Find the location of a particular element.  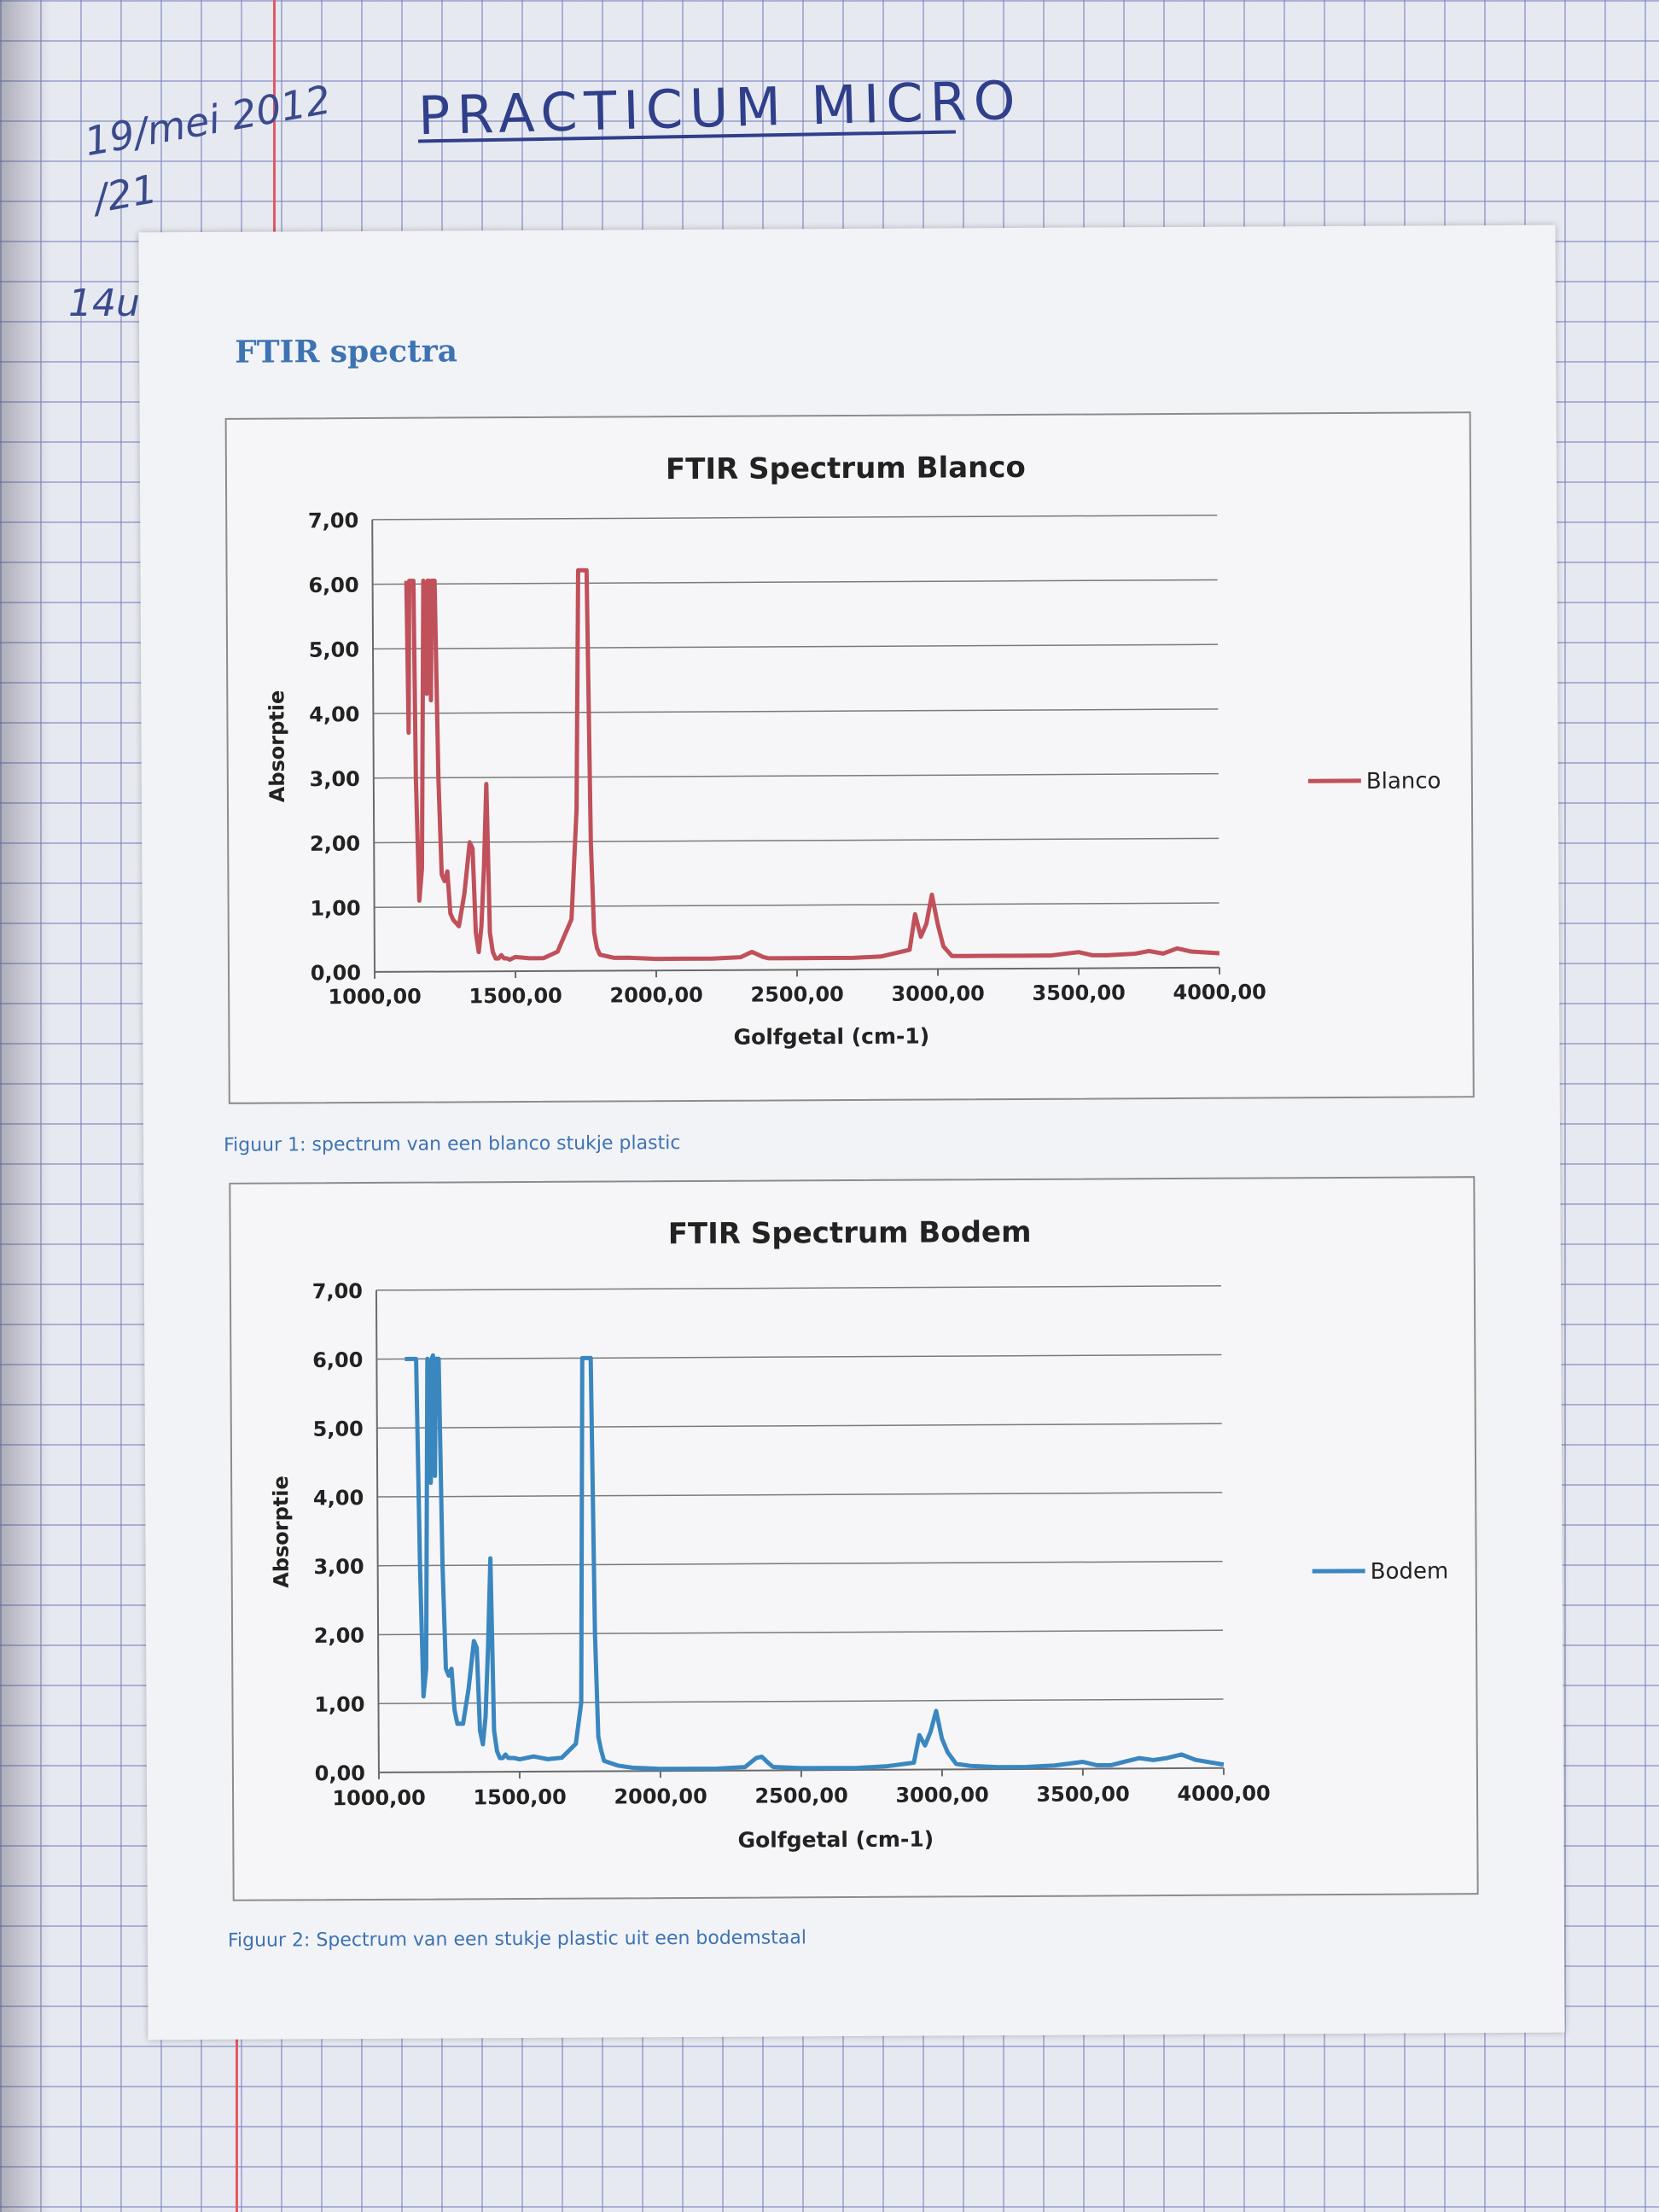

handwritten-time: 14u is located at coordinates (104, 303).